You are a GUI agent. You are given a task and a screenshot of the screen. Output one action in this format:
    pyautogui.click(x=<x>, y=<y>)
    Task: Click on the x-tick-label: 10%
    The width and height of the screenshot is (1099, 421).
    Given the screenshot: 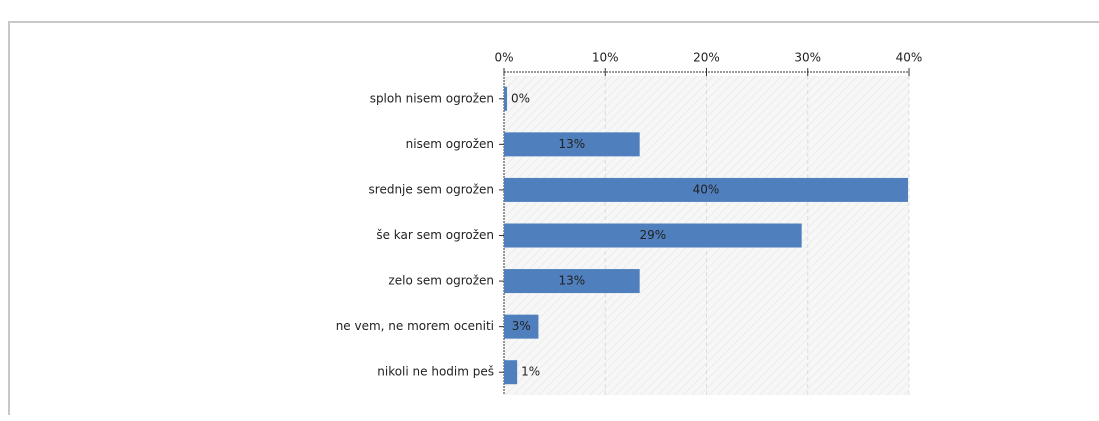 What is the action you would take?
    pyautogui.click(x=605, y=58)
    